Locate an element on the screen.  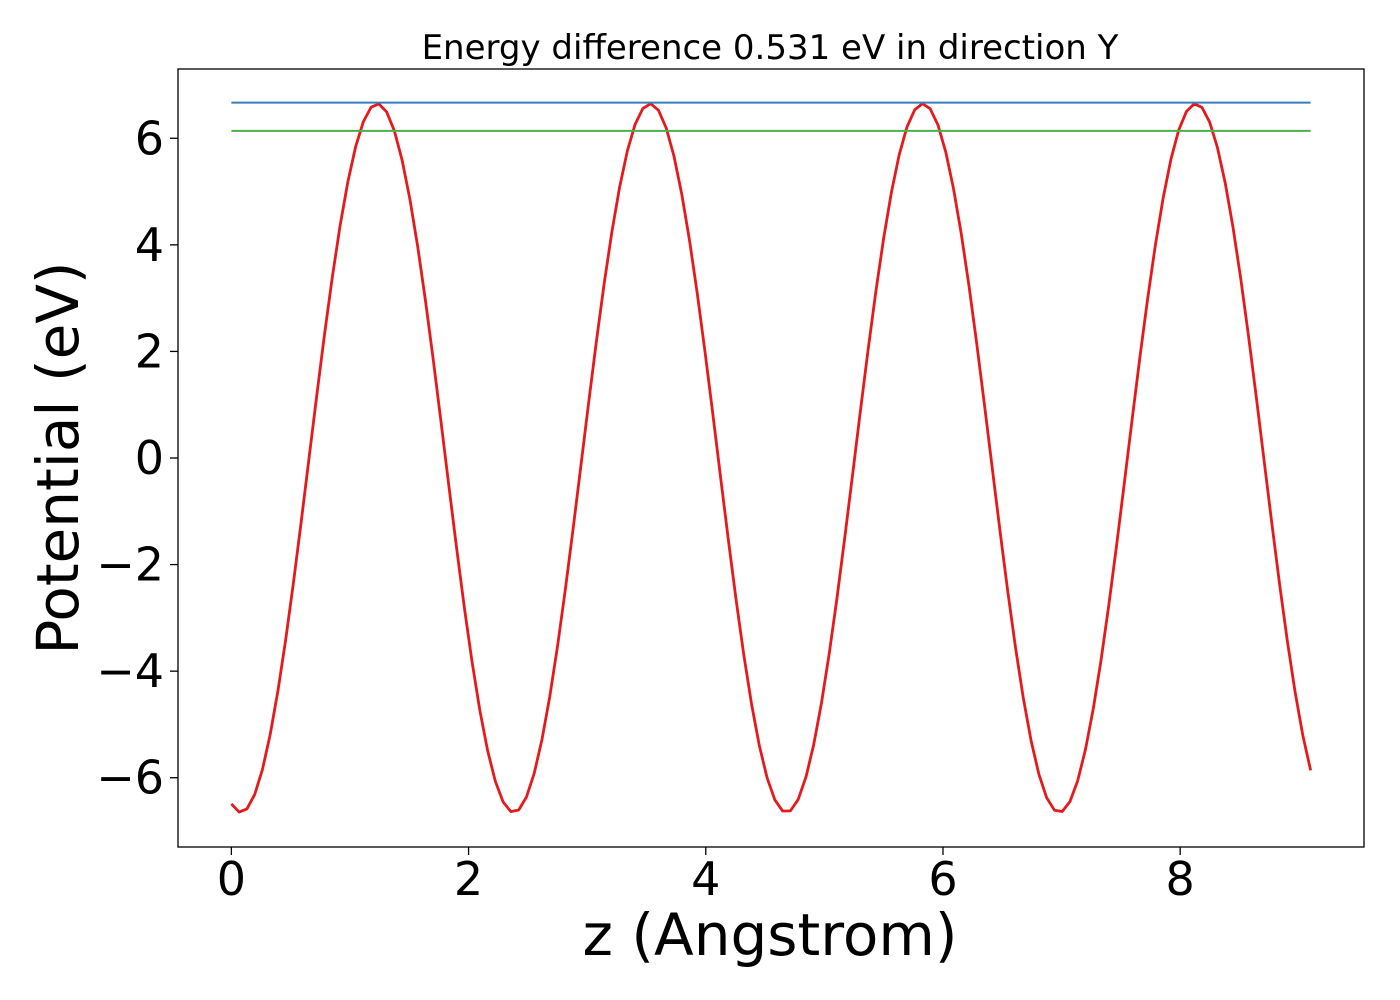
y-axis-ticks: −6 −4 −2 0 2 4 6 is located at coordinates (137, 458).